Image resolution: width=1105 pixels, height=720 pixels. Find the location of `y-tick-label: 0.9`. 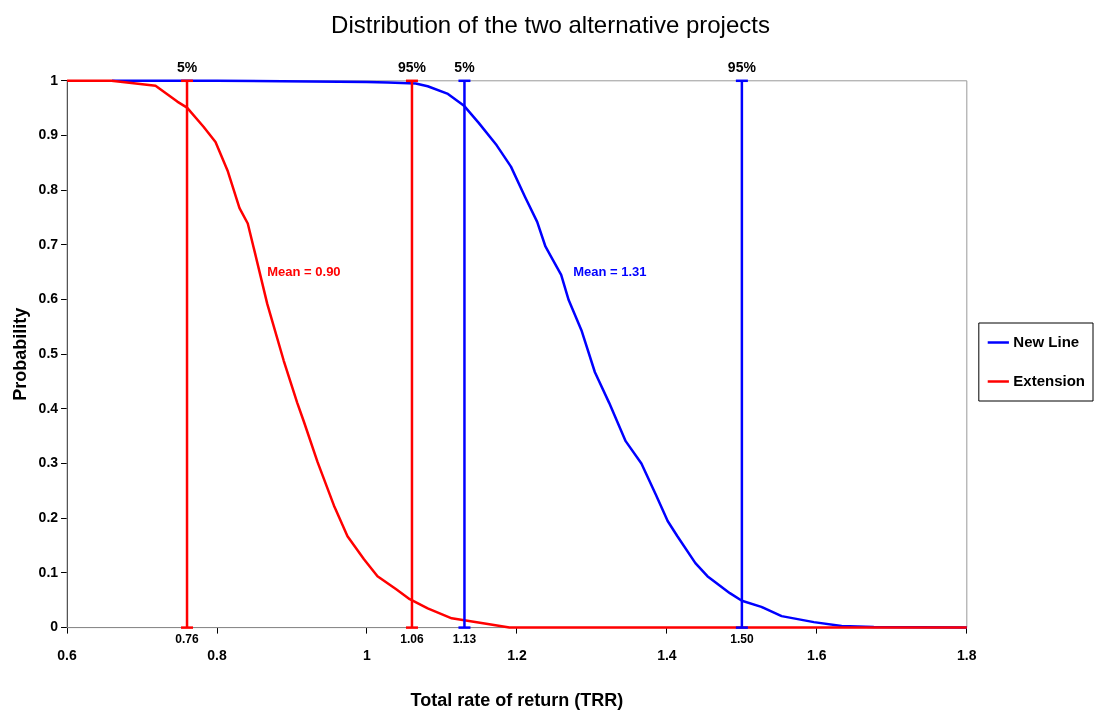

y-tick-label: 0.9 is located at coordinates (48, 134).